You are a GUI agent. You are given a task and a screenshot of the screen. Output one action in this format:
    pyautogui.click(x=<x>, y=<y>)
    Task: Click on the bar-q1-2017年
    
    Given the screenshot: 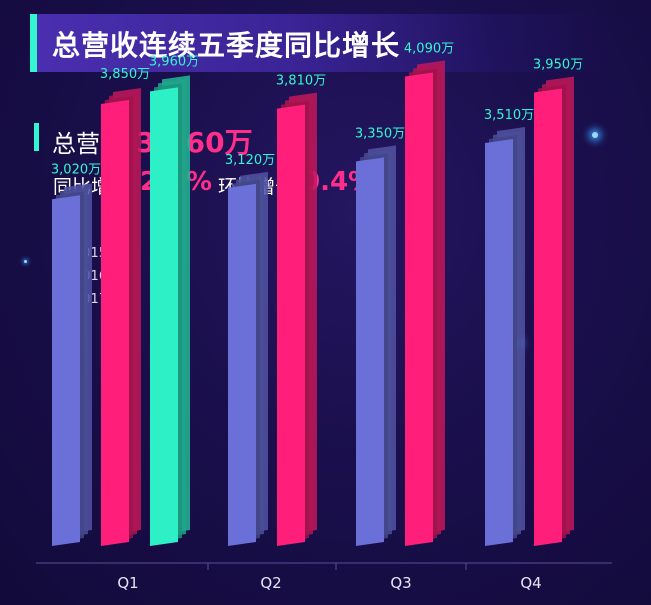 What is the action you would take?
    pyautogui.click(x=164, y=316)
    